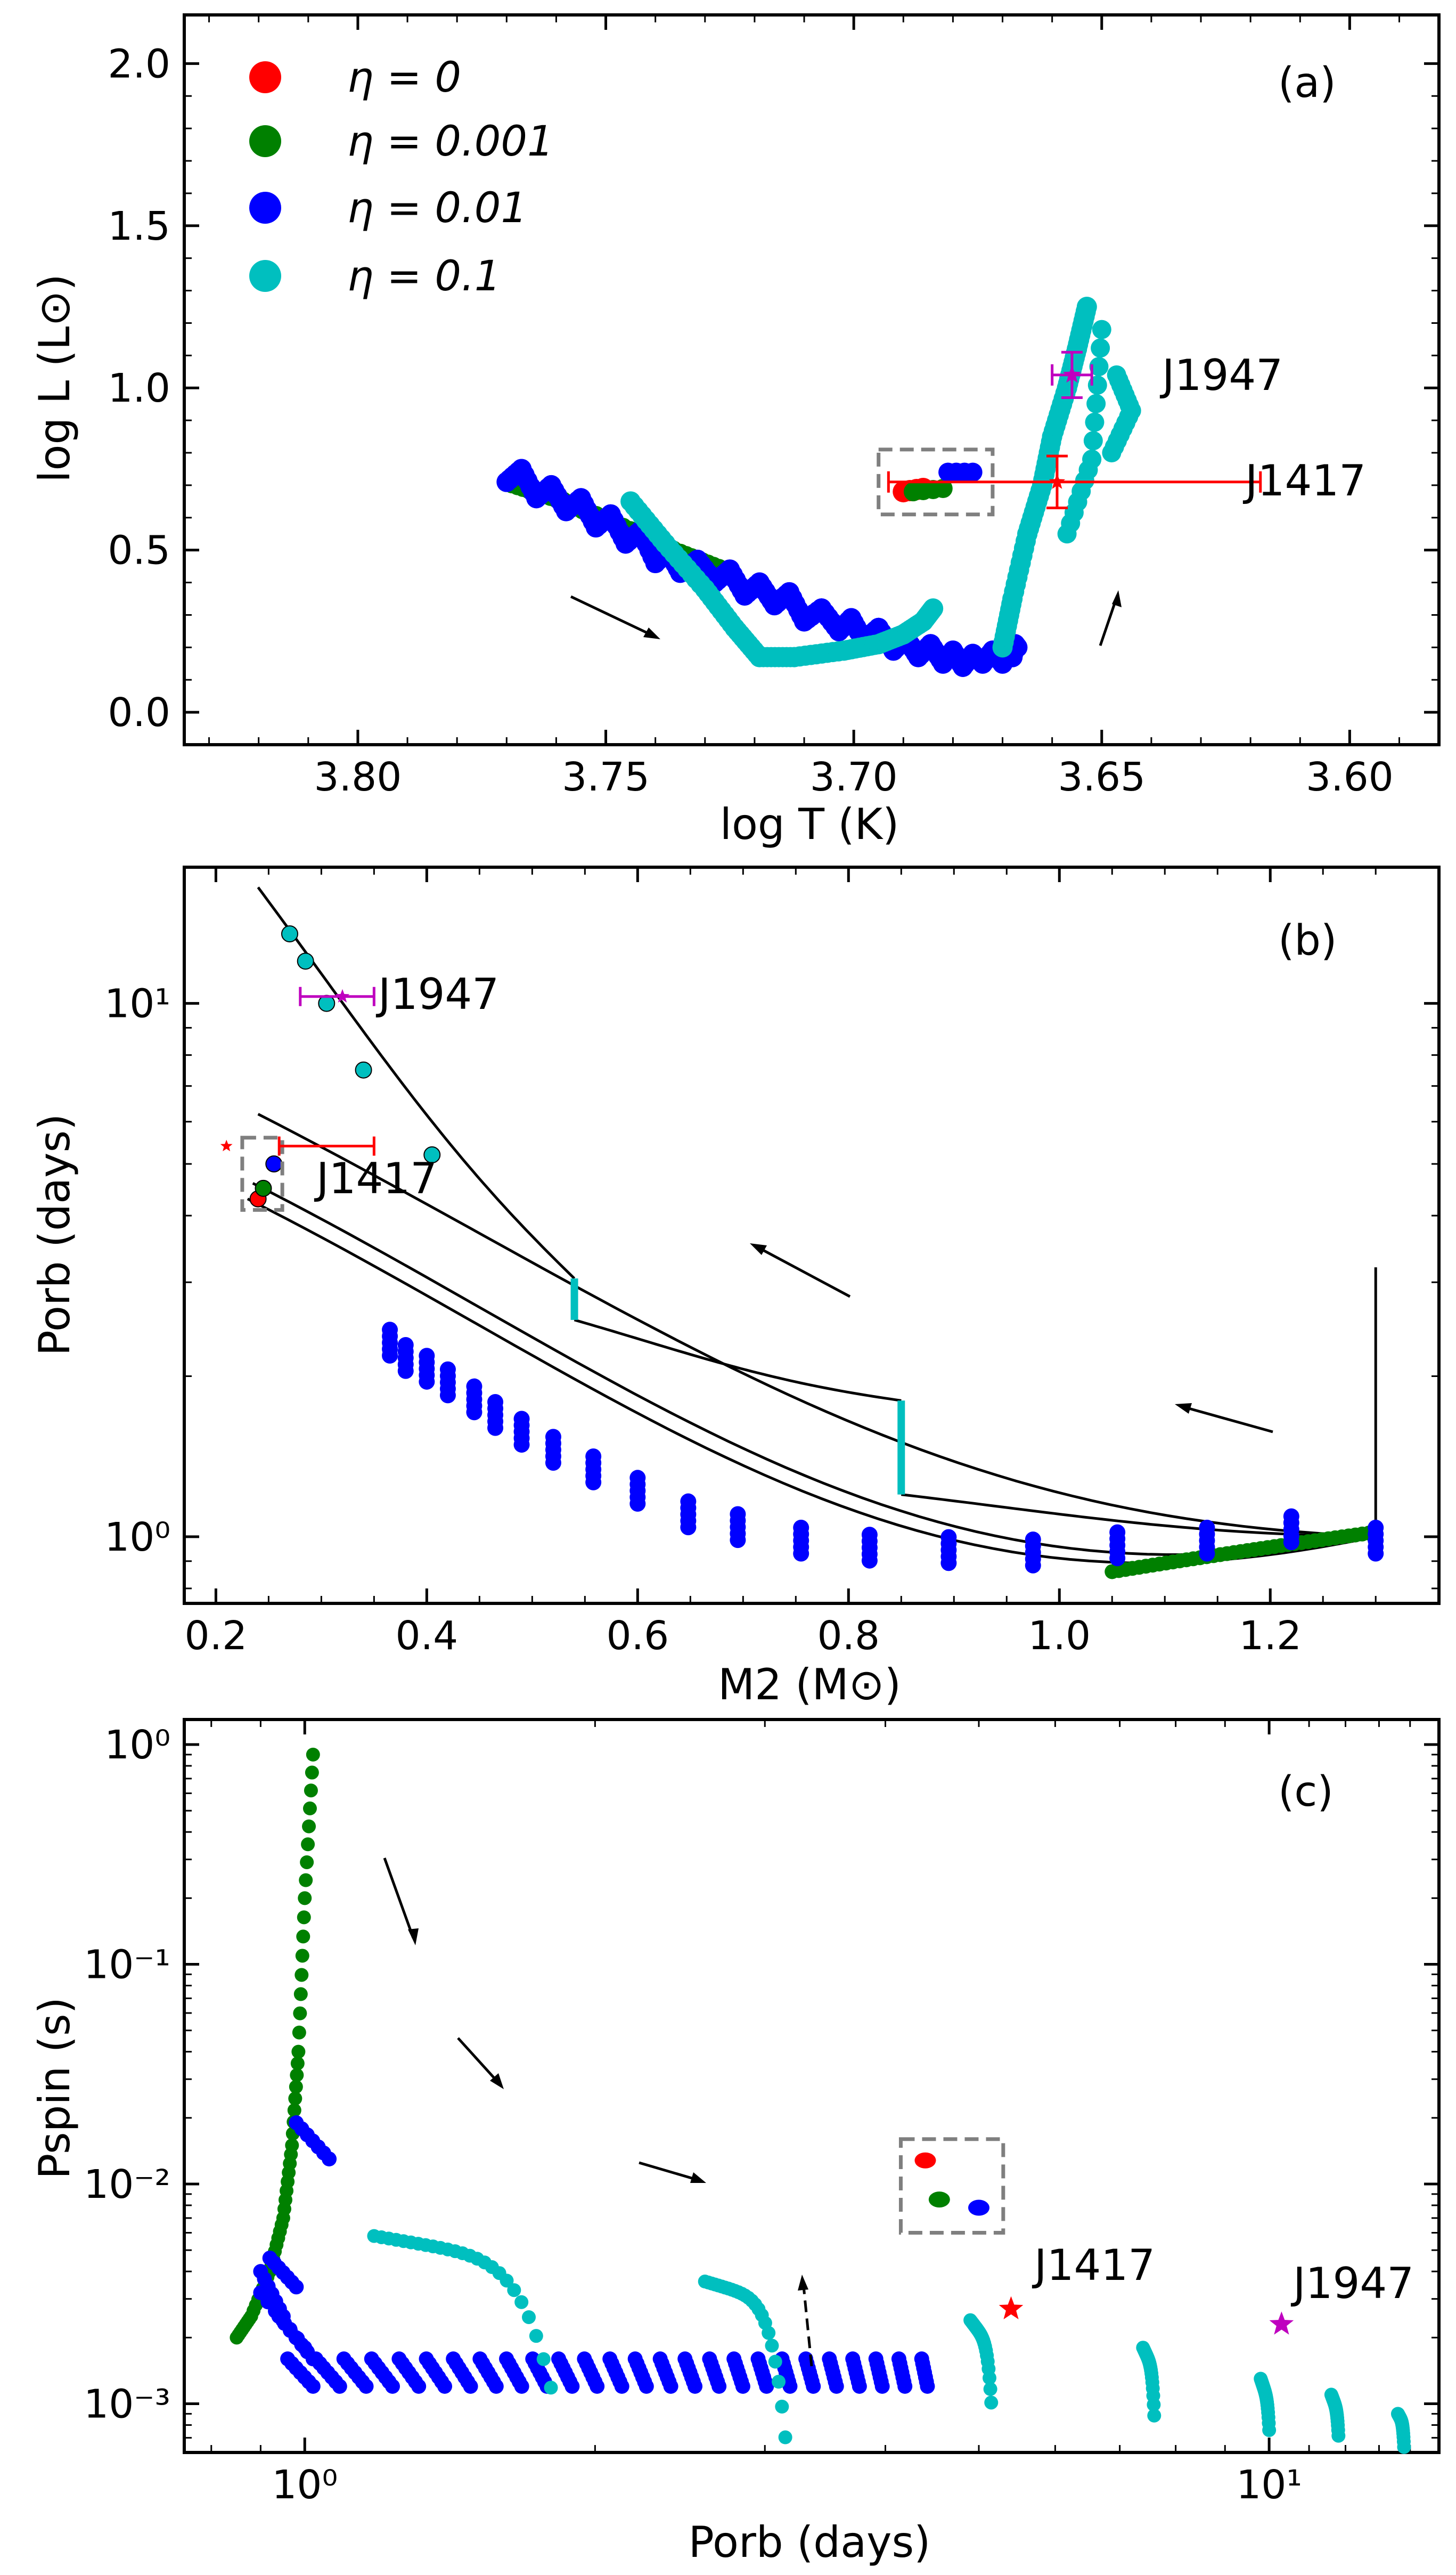 The width and height of the screenshot is (1456, 2575). I want to click on y-tick-label: 1.5, so click(139, 226).